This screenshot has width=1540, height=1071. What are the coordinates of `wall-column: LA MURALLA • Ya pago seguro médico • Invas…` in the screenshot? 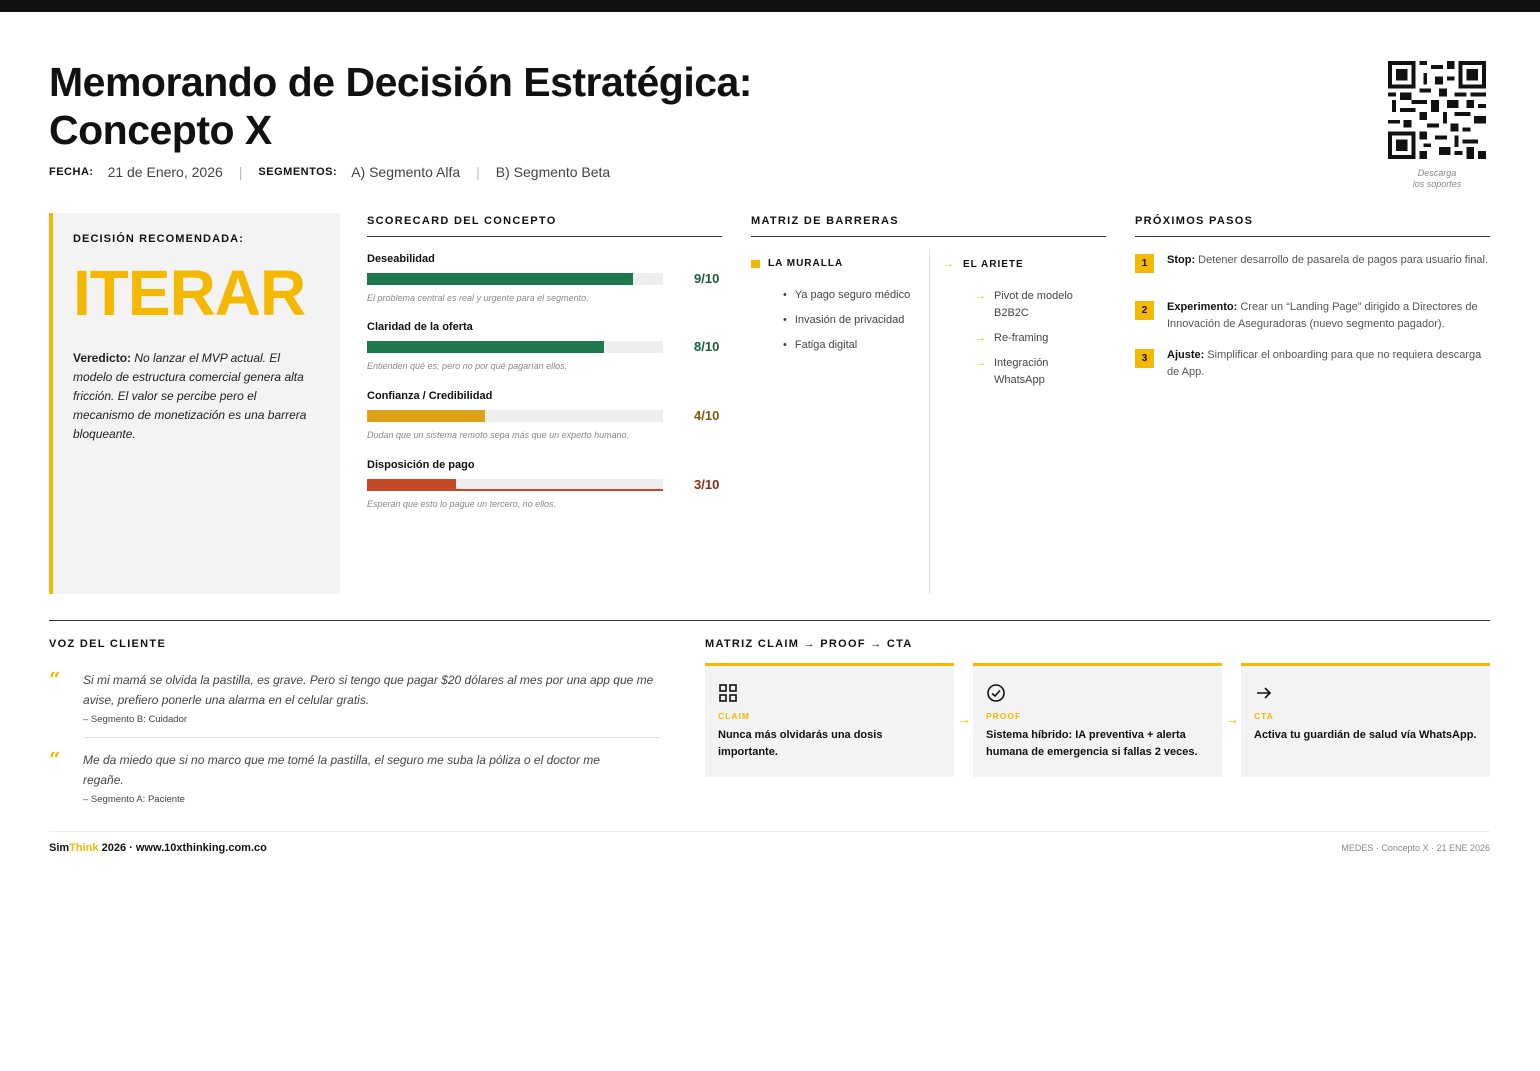 It's located at (833, 310).